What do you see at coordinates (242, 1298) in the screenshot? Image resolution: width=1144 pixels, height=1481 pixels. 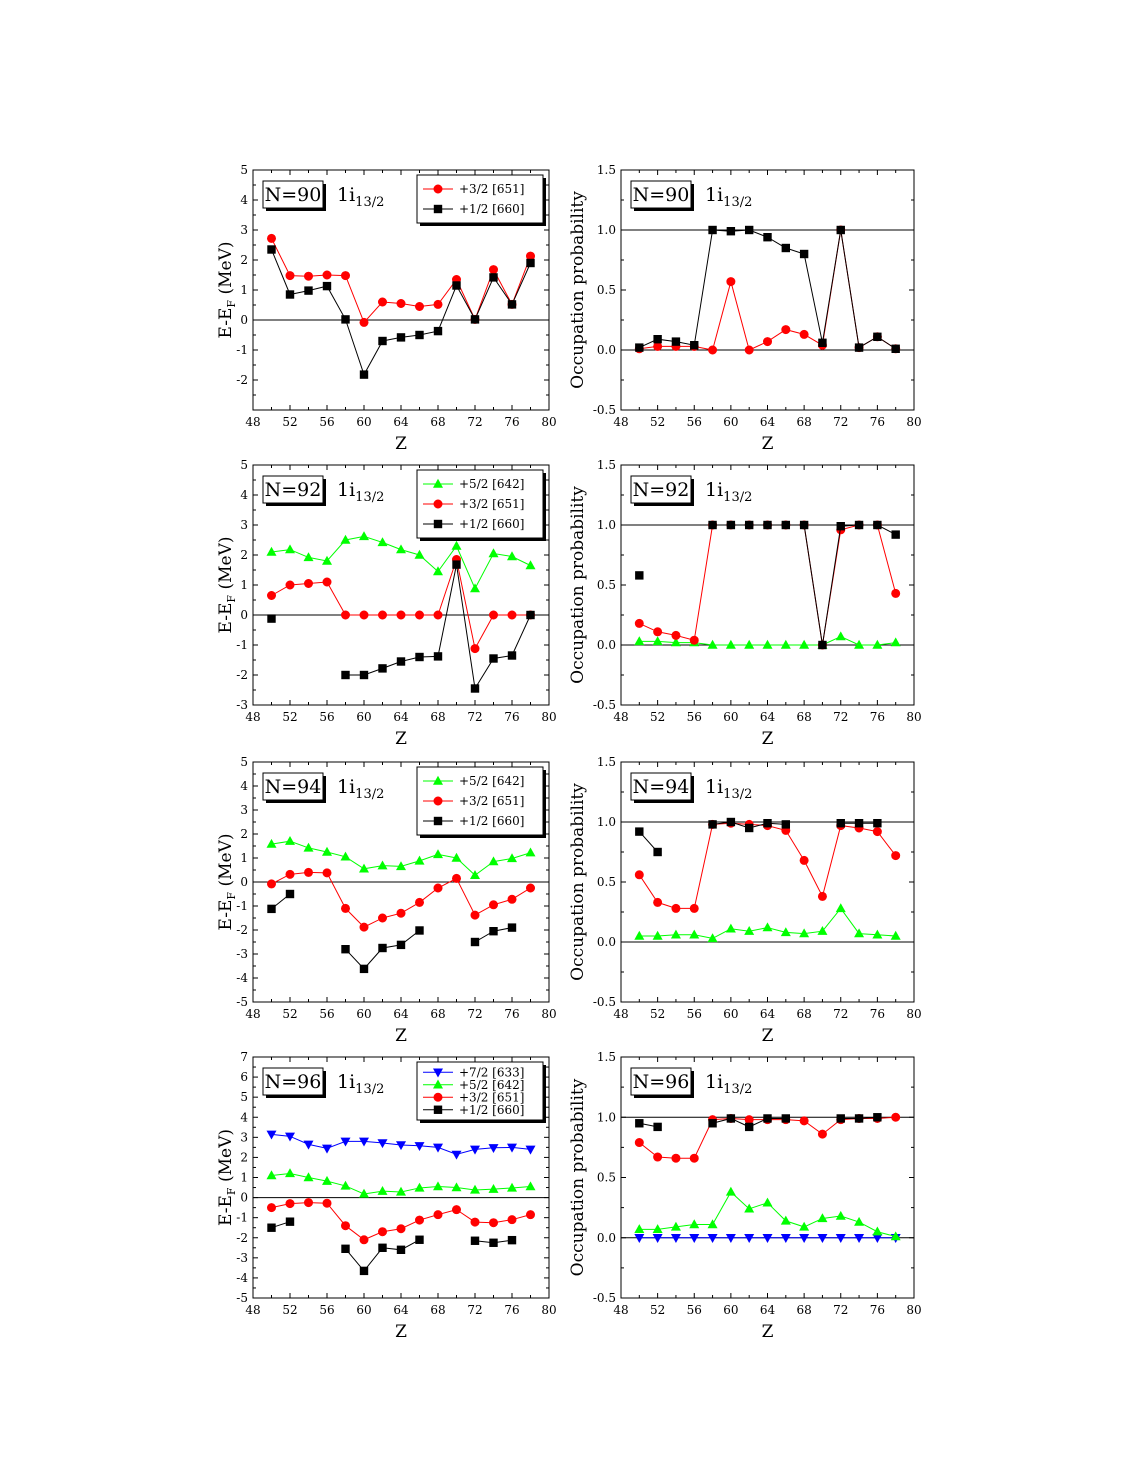 I see `y-tick-label: -5` at bounding box center [242, 1298].